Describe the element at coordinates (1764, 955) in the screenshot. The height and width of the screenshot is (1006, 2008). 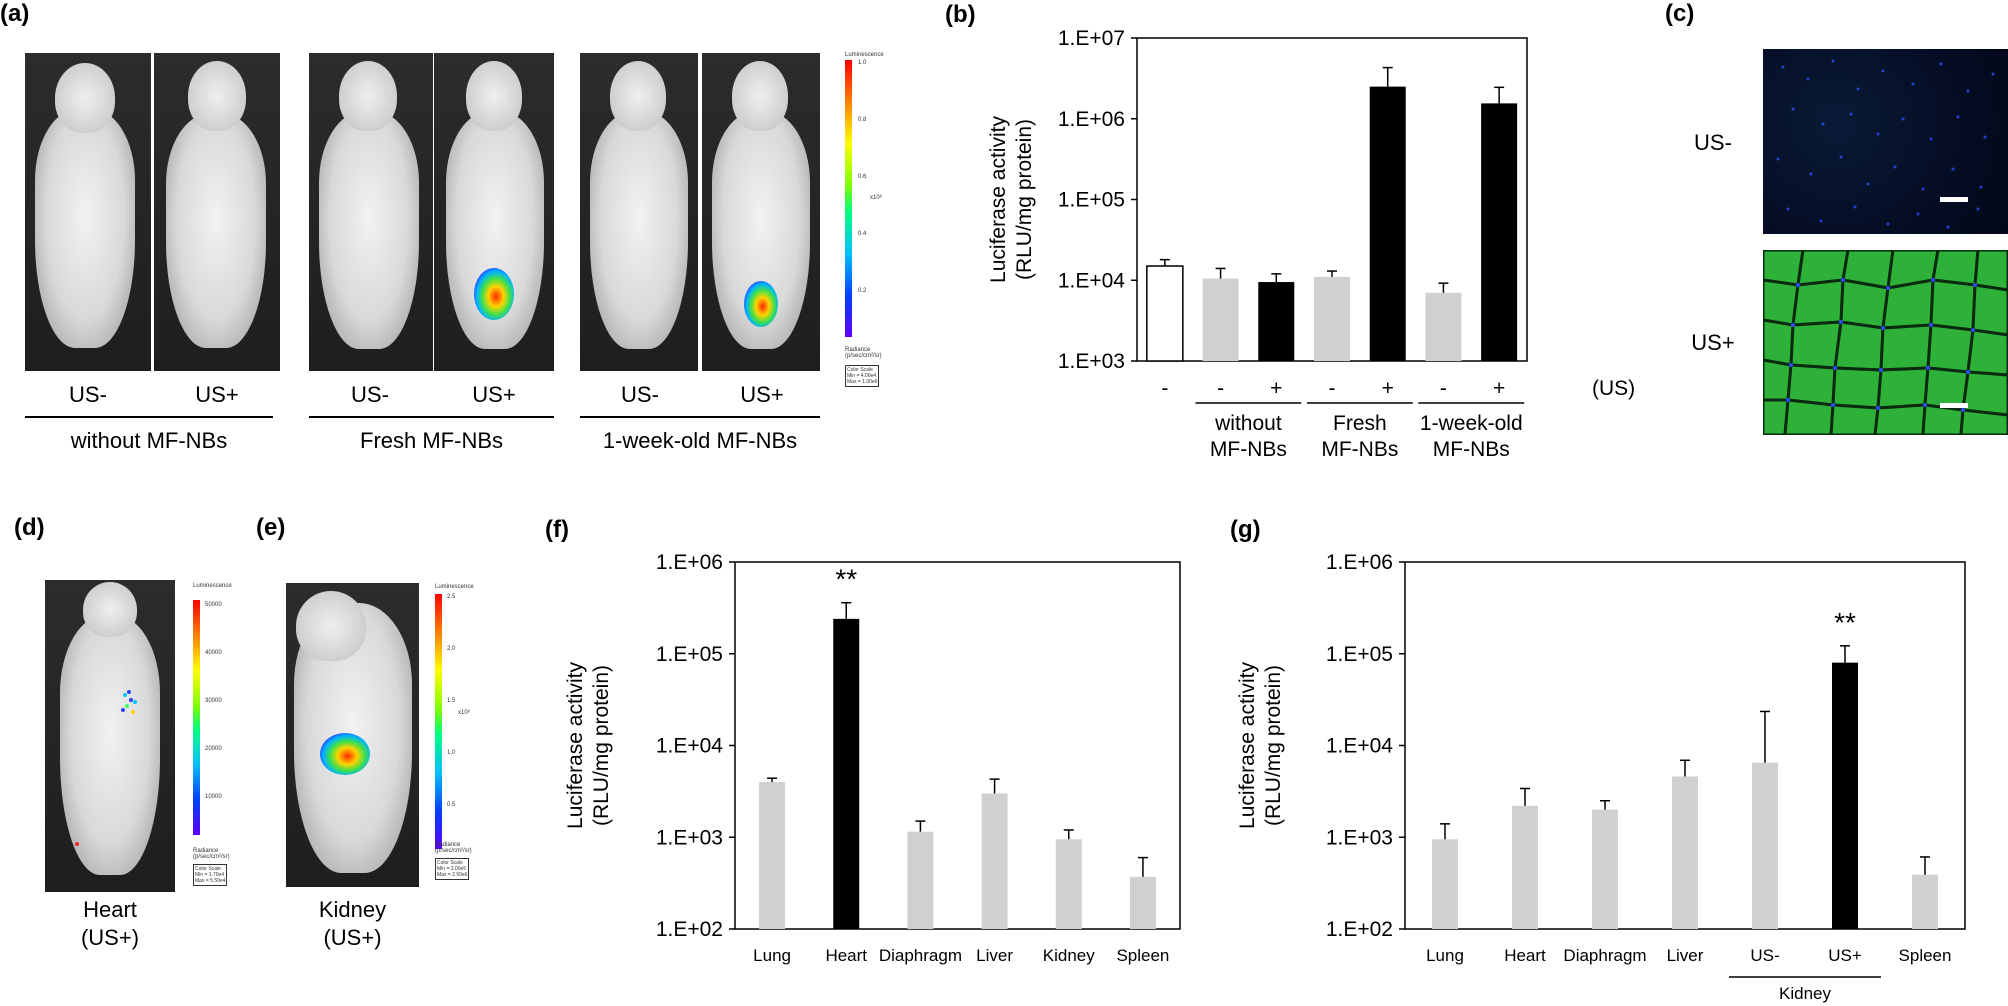
I see `x-tick-label: US-` at that location.